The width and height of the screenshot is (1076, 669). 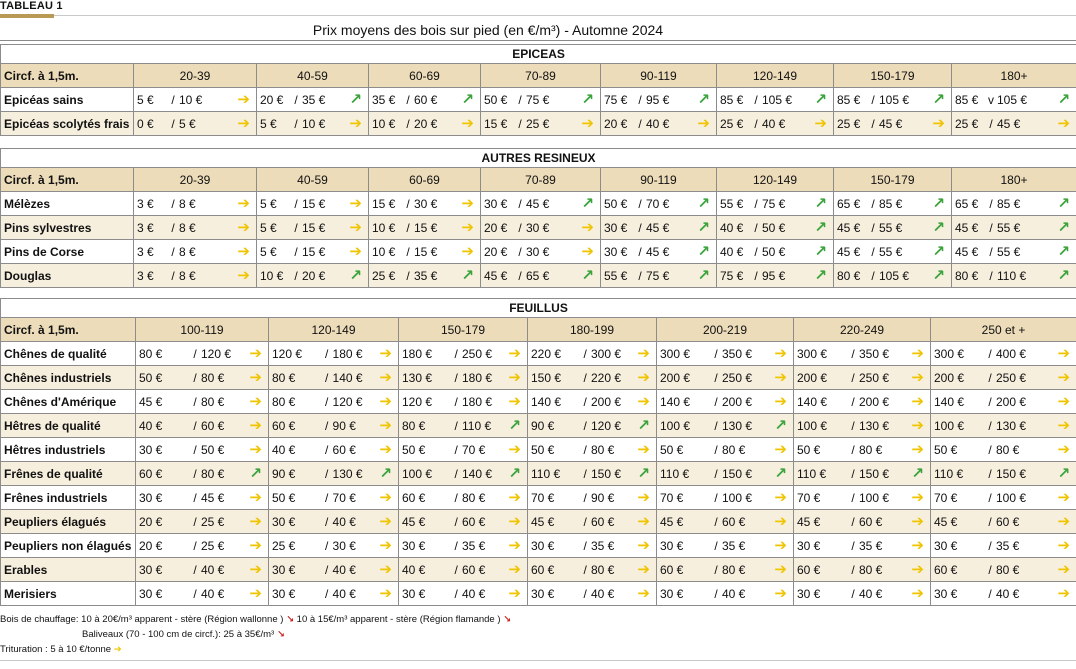 What do you see at coordinates (1004, 570) in the screenshot?
I see `price-range: 60 € / 80 € ➔` at bounding box center [1004, 570].